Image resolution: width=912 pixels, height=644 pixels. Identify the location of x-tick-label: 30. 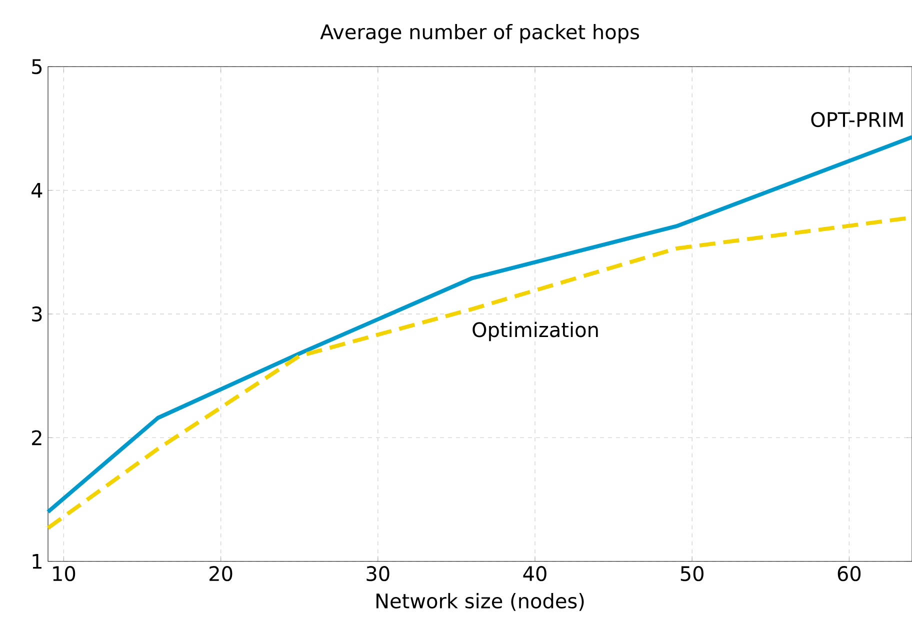
(378, 574).